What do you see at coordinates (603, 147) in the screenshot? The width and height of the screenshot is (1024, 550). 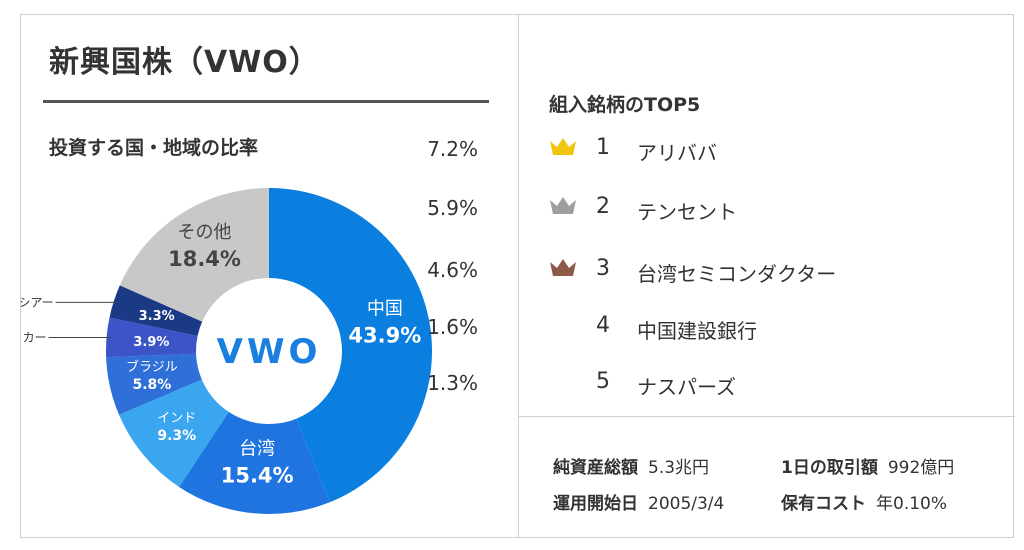 I see `rank-number: 1` at bounding box center [603, 147].